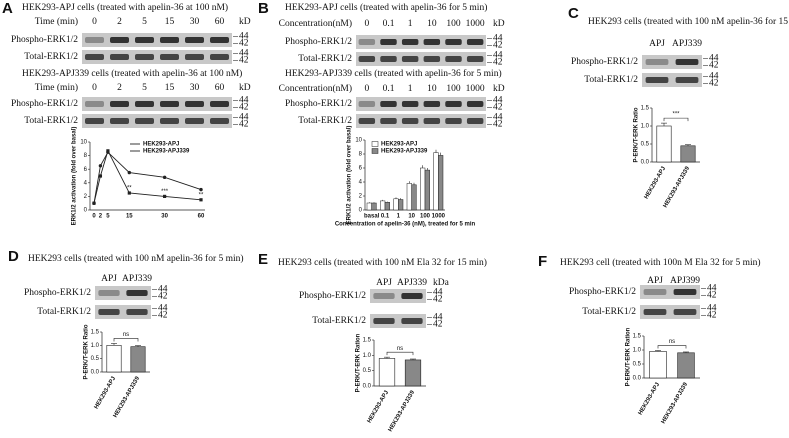 Image resolution: width=789 pixels, height=438 pixels. Describe the element at coordinates (13, 256) in the screenshot. I see `panel-letter: D` at that location.